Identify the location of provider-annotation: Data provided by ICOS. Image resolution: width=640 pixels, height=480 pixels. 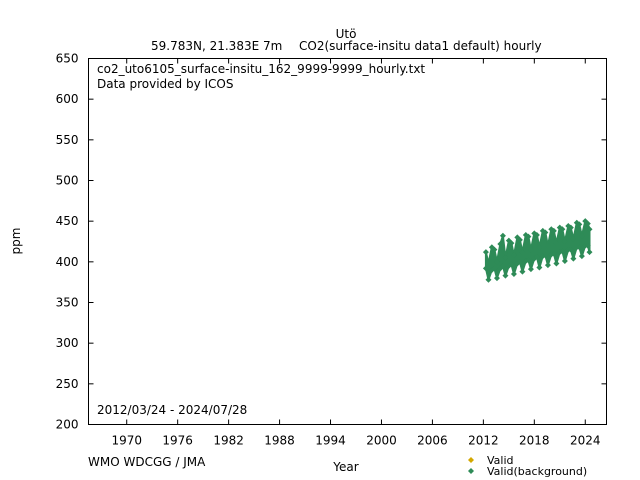
(165, 84).